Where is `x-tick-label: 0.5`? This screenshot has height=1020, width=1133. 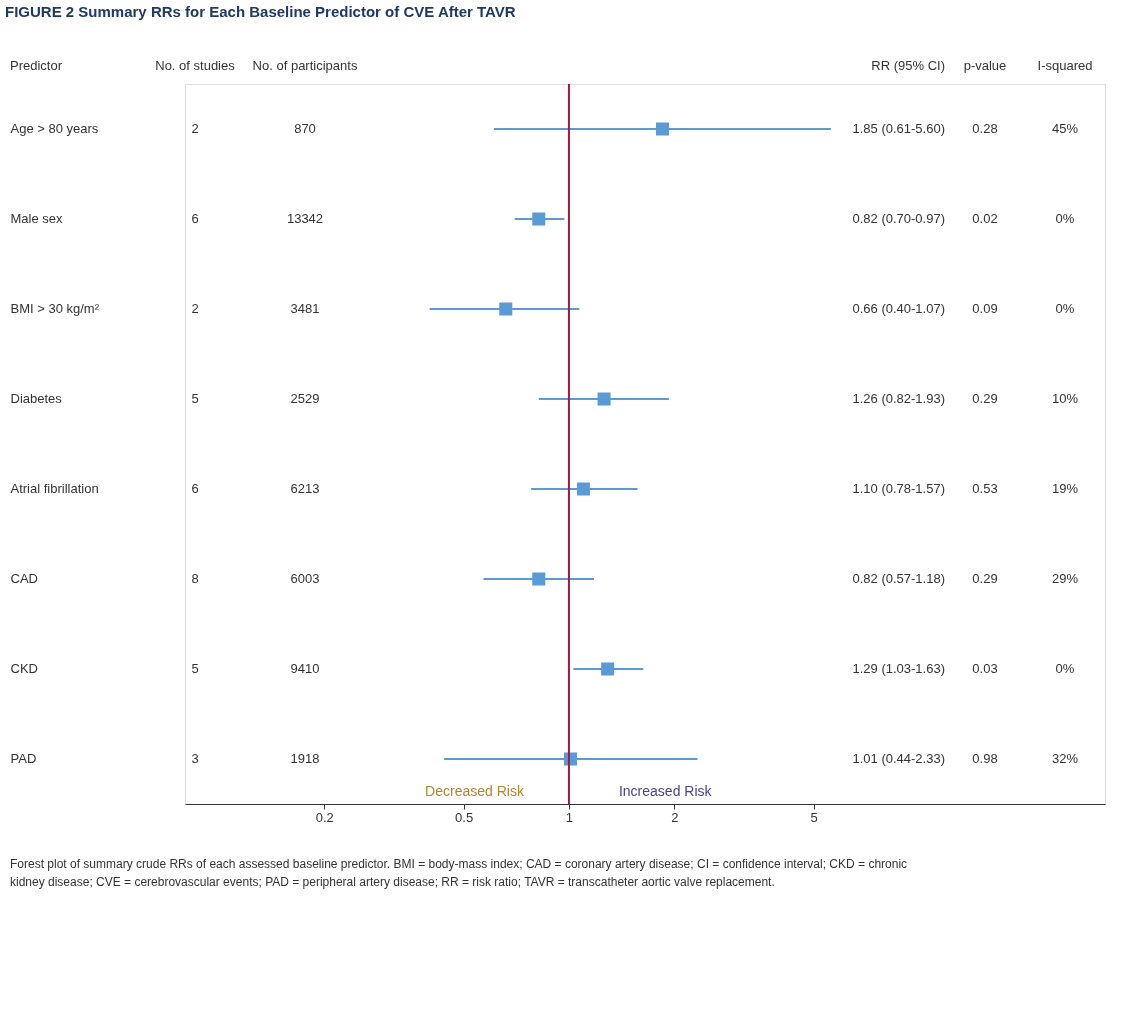 x-tick-label: 0.5 is located at coordinates (464, 817).